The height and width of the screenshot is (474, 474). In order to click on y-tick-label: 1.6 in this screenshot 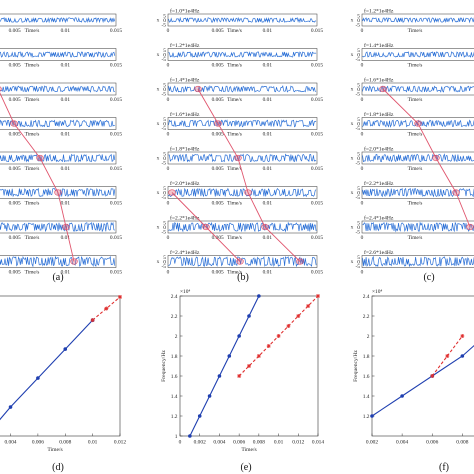, I will do `click(366, 377)`.